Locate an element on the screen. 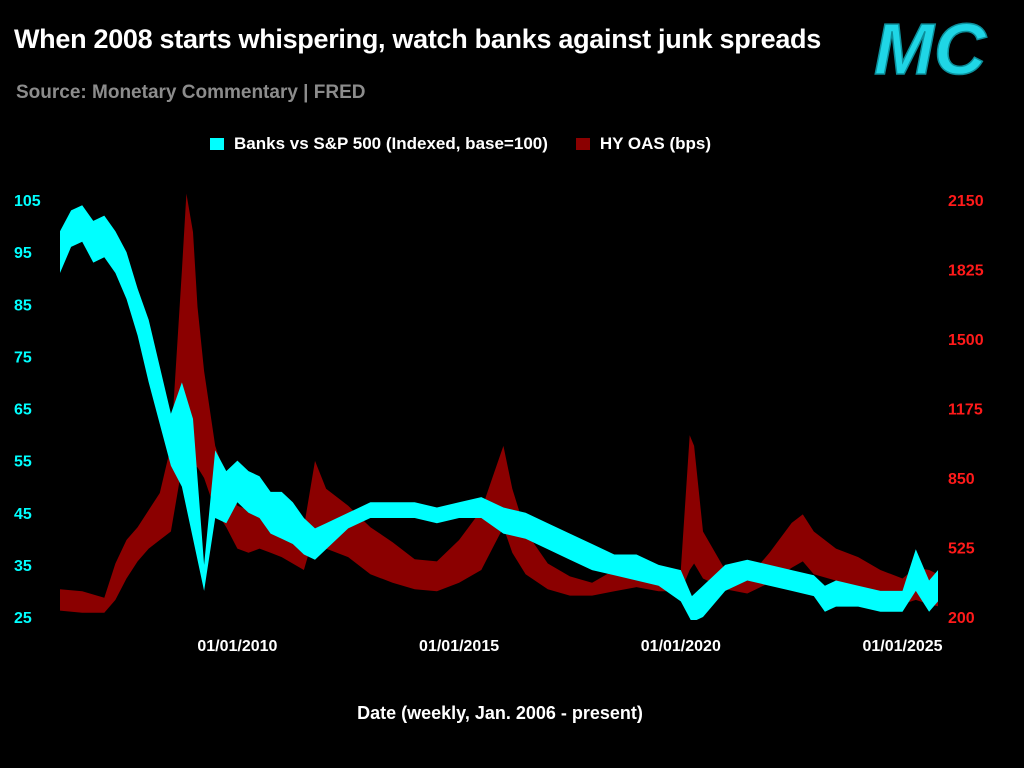  x-tick-label: 01/01/2010 is located at coordinates (237, 646).